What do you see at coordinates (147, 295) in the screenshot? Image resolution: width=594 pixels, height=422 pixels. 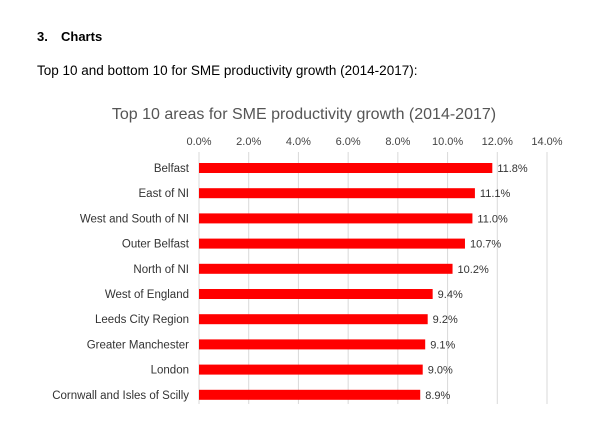 I see `category-label: West of England` at bounding box center [147, 295].